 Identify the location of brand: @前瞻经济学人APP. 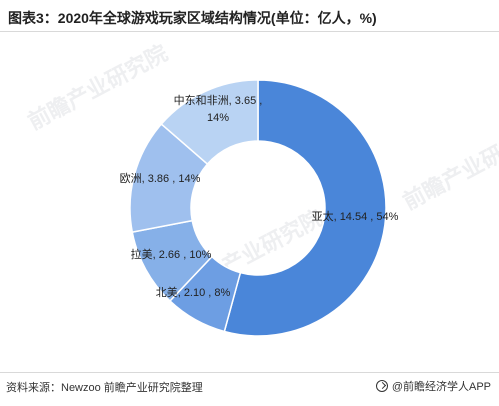
(433, 386).